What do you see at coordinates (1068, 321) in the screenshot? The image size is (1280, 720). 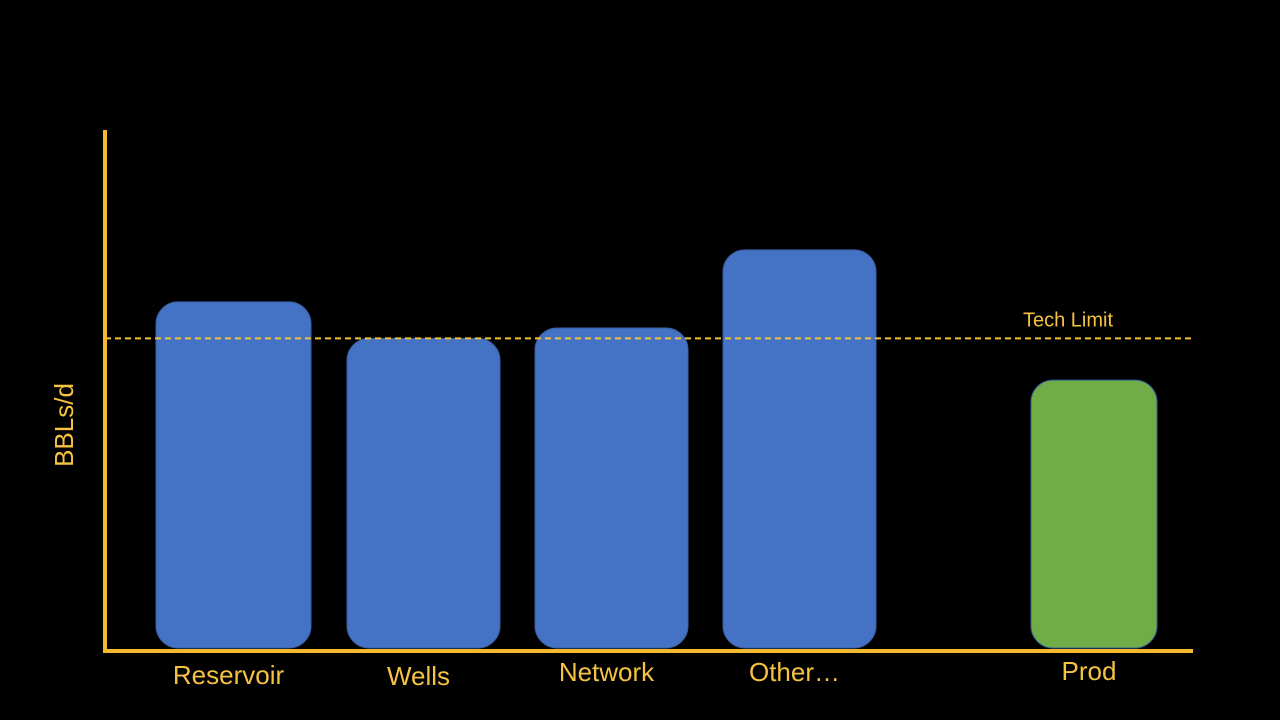 I see `reference-label: Tech Limit` at bounding box center [1068, 321].